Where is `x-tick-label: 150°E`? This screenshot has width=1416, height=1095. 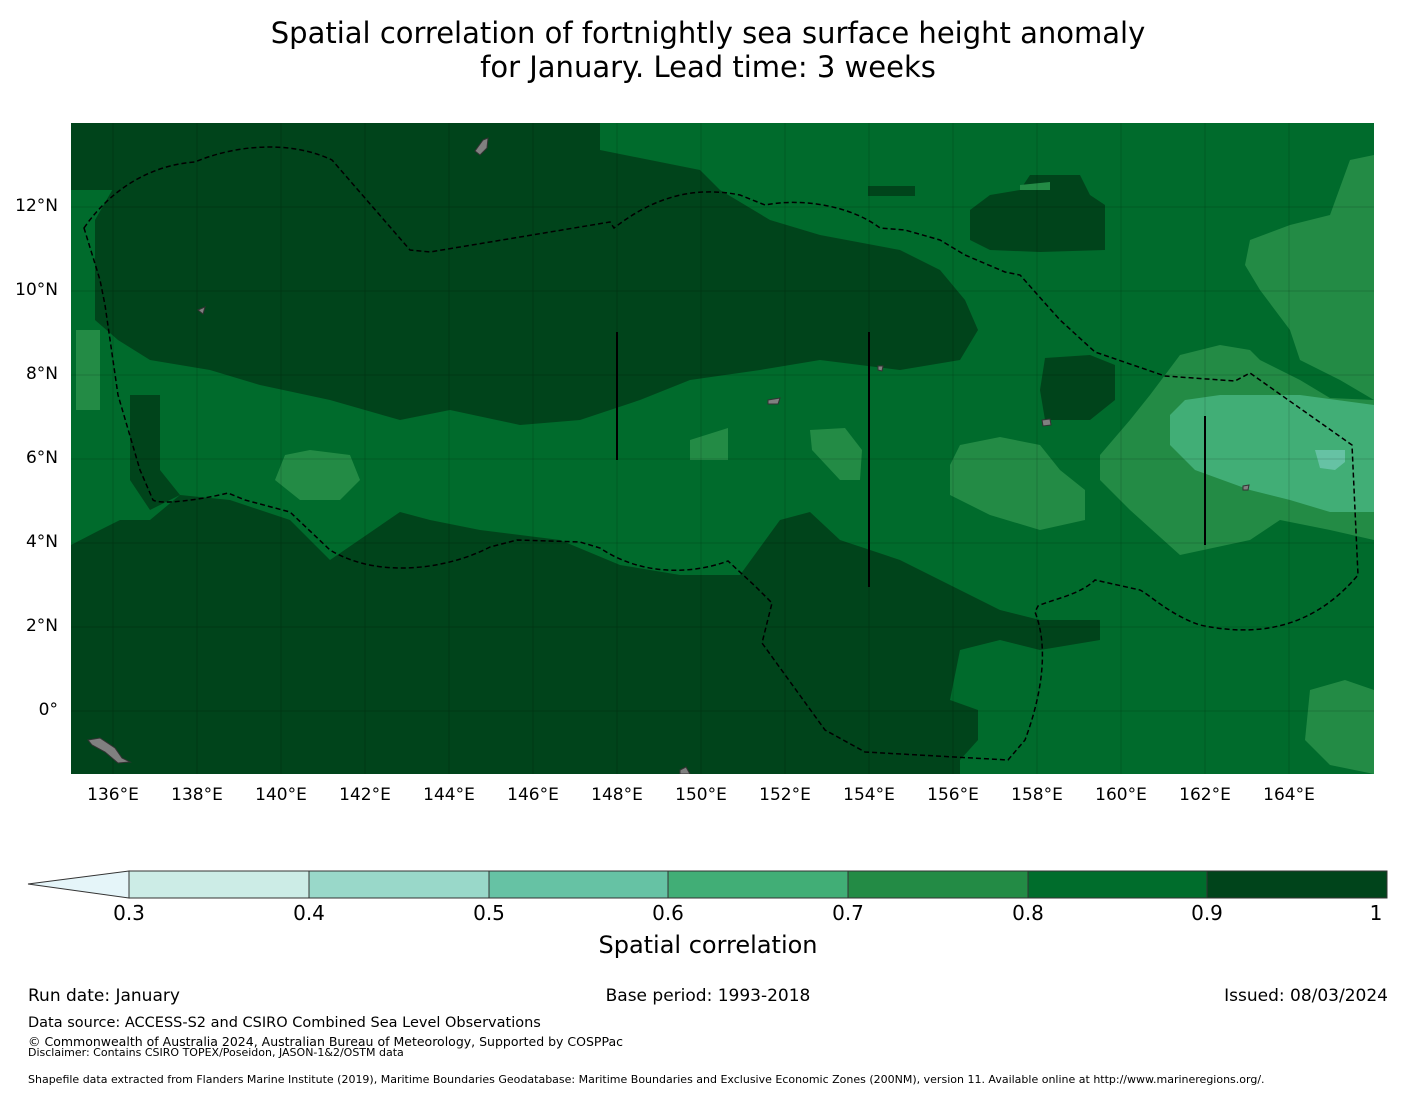 x-tick-label: 150°E is located at coordinates (701, 795).